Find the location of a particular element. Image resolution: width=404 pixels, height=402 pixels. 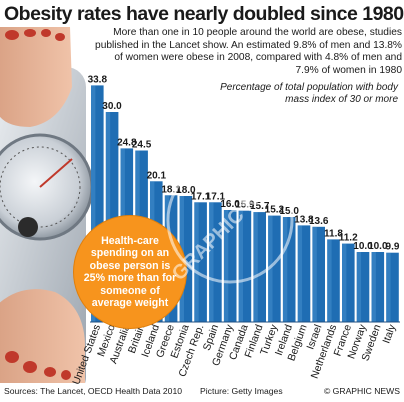

data-label: 20.1 is located at coordinates (157, 175).